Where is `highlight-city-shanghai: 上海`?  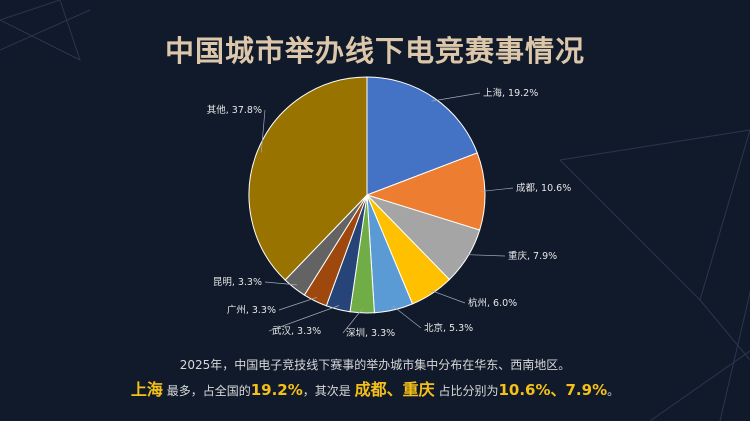
highlight-city-shanghai: 上海 is located at coordinates (146, 389).